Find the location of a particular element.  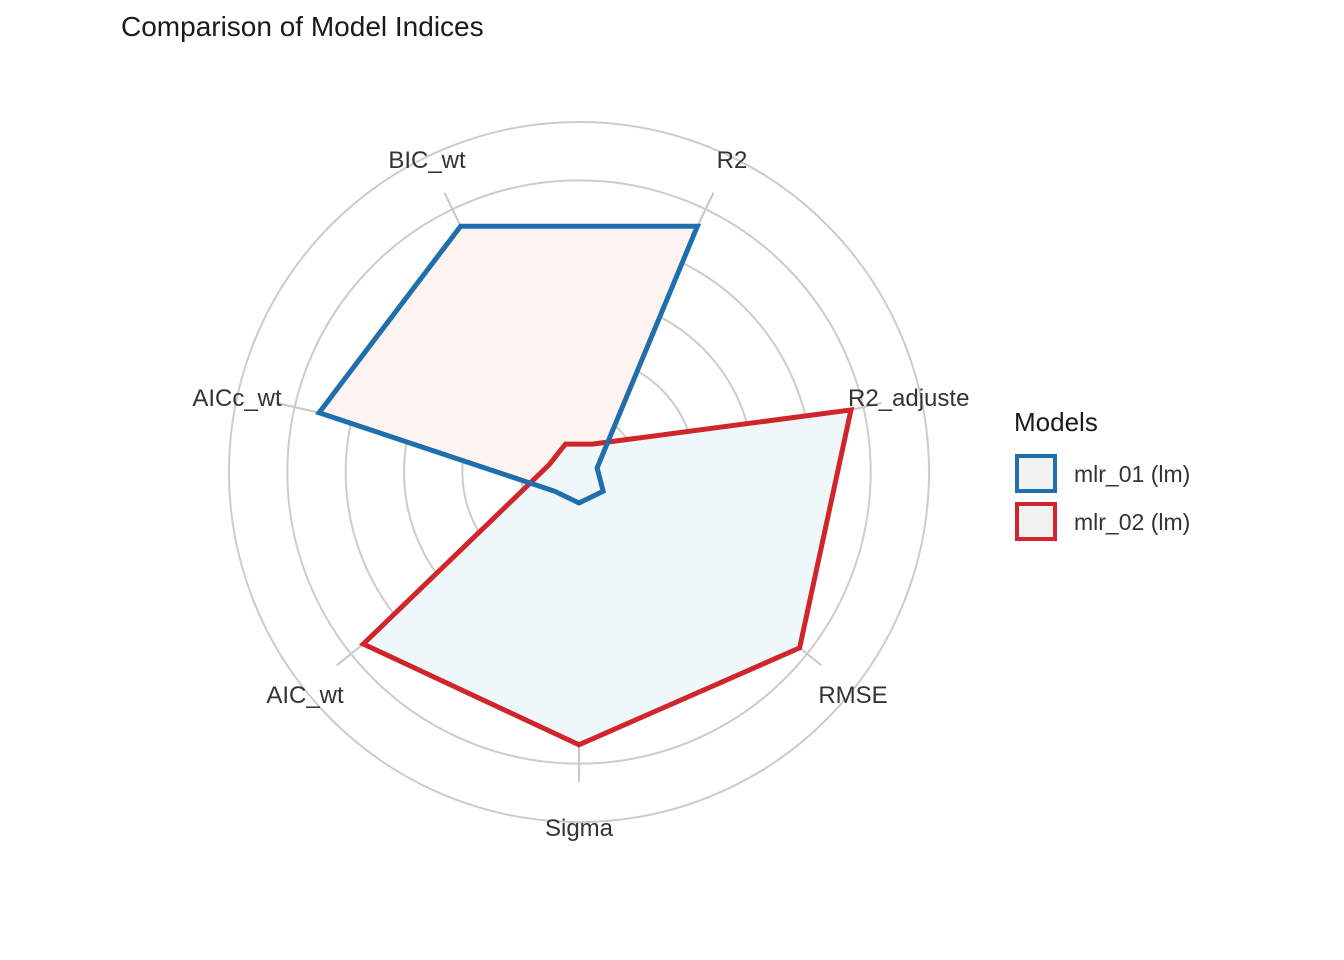

axis-label-sigma: Sigma is located at coordinates (579, 828).